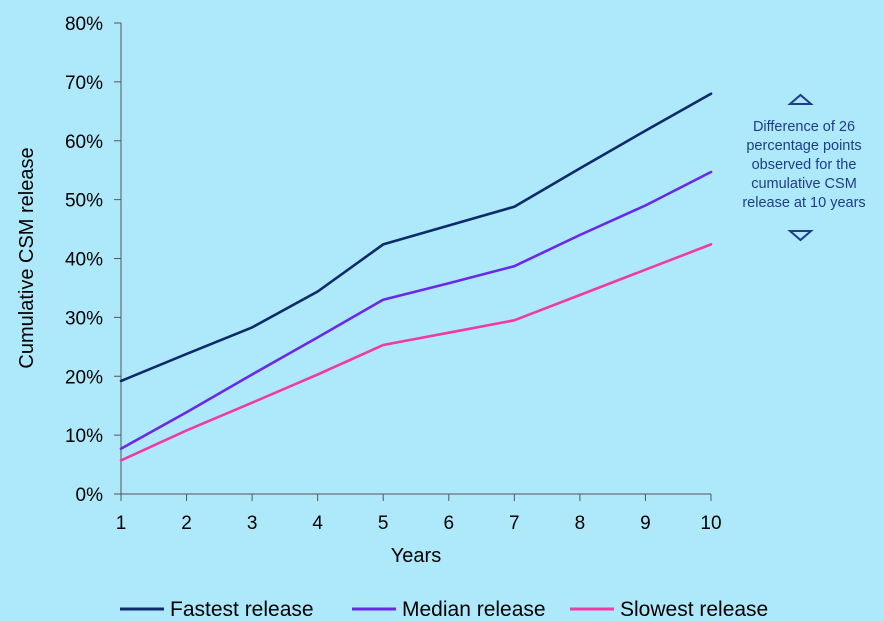 The width and height of the screenshot is (884, 621). Describe the element at coordinates (804, 165) in the screenshot. I see `annotation-line: observed for the` at that location.